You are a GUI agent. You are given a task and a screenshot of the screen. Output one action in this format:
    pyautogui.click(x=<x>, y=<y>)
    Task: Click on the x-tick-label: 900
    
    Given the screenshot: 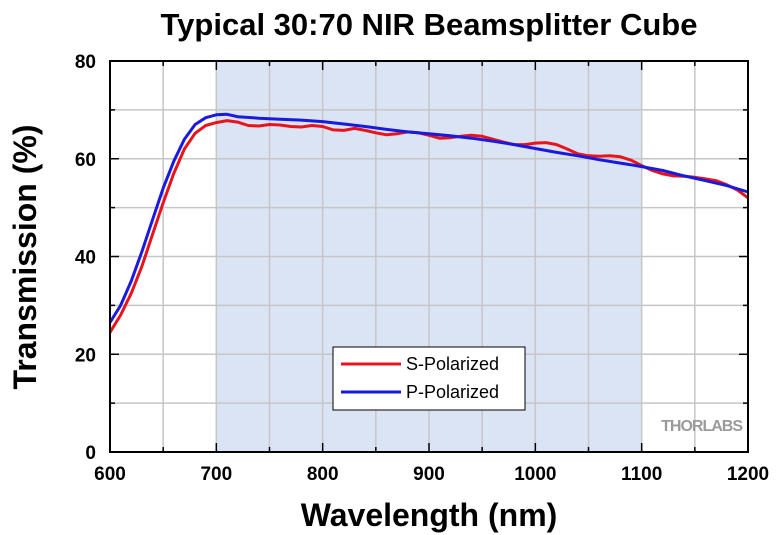 What is the action you would take?
    pyautogui.click(x=429, y=474)
    